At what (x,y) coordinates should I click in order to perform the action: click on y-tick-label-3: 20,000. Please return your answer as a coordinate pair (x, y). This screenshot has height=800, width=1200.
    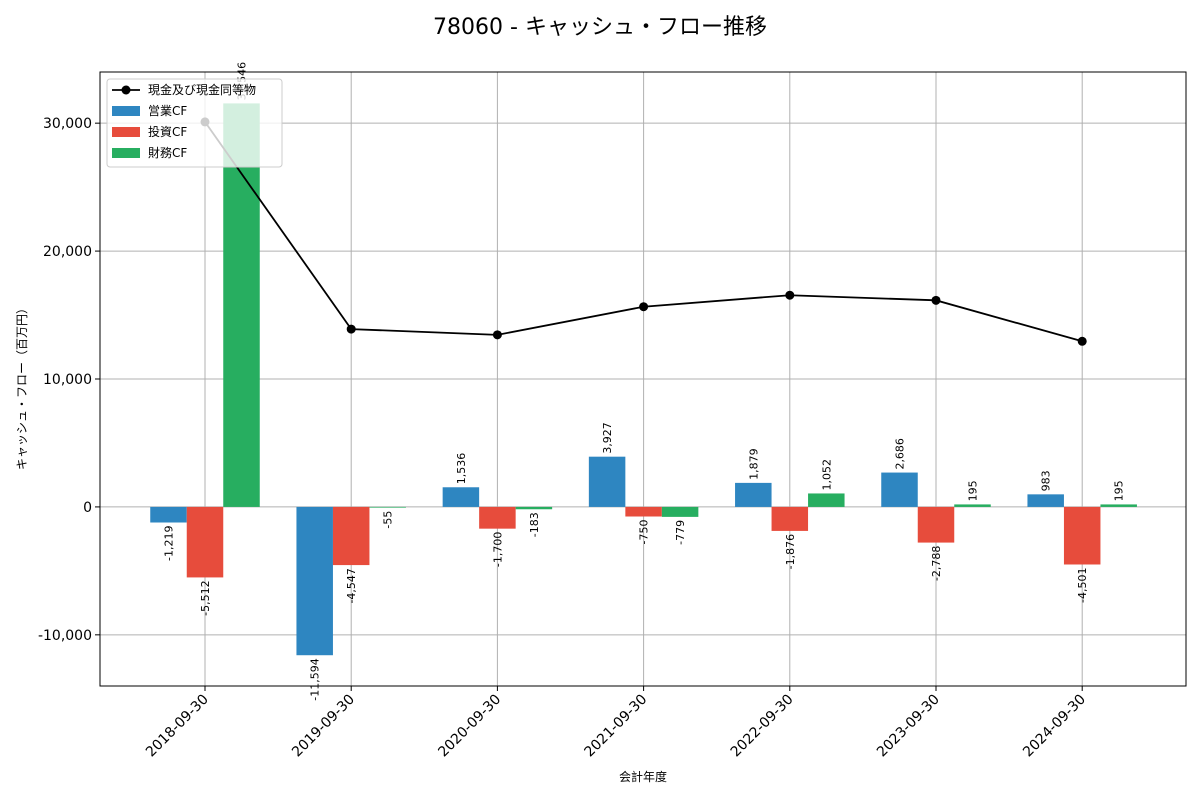
    Looking at the image, I should click on (67, 252).